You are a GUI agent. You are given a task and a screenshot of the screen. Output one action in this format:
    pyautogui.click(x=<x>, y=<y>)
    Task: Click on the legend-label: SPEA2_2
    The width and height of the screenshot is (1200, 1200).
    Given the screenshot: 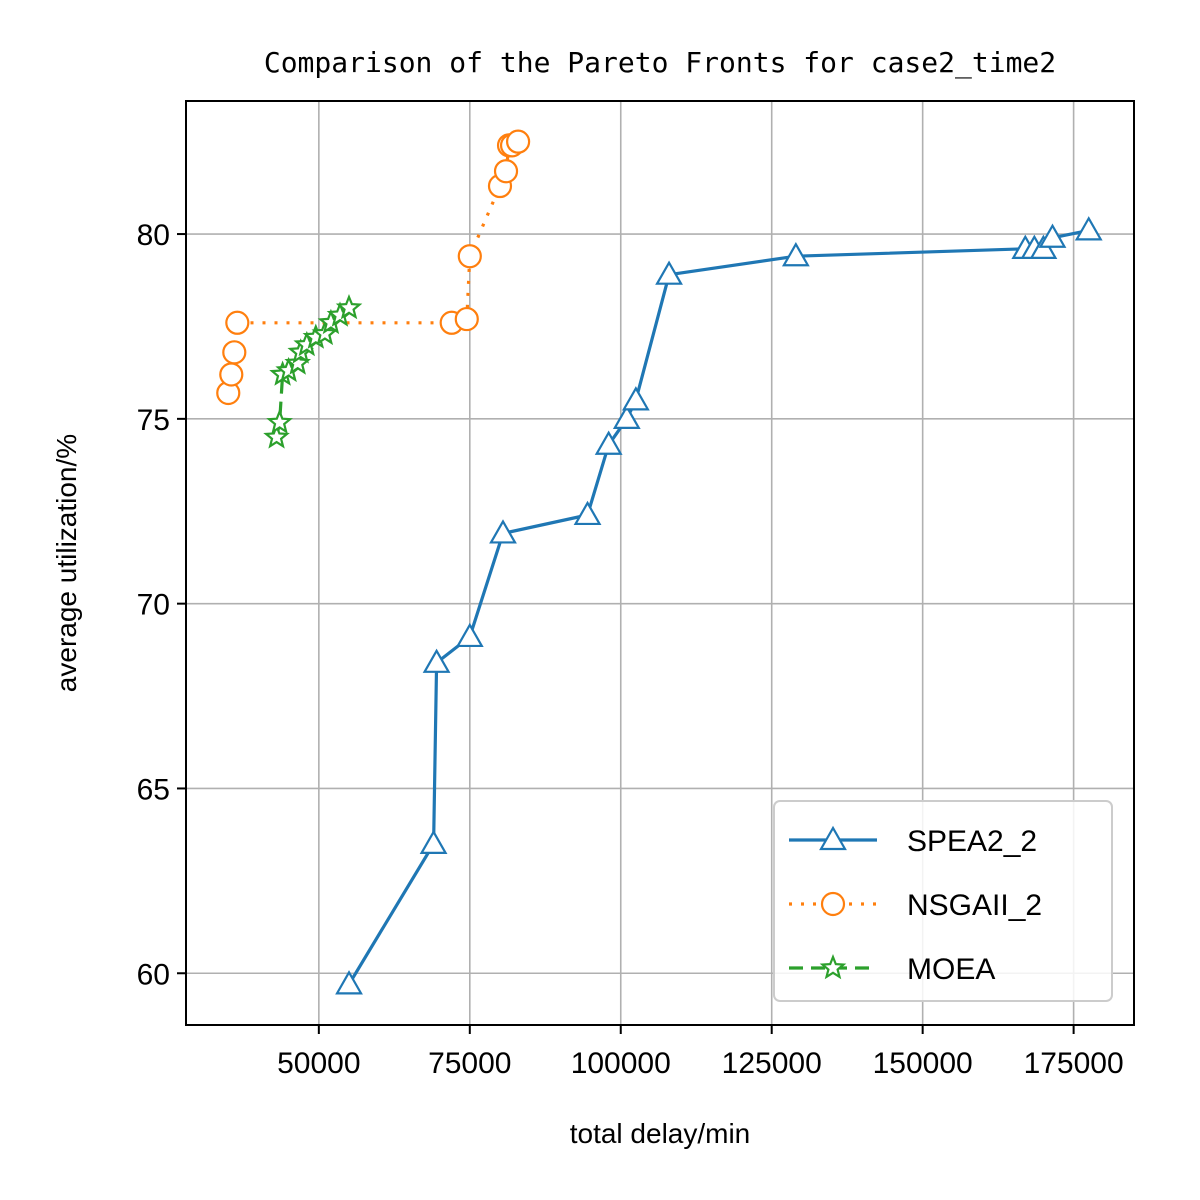 What is the action you would take?
    pyautogui.click(x=972, y=841)
    